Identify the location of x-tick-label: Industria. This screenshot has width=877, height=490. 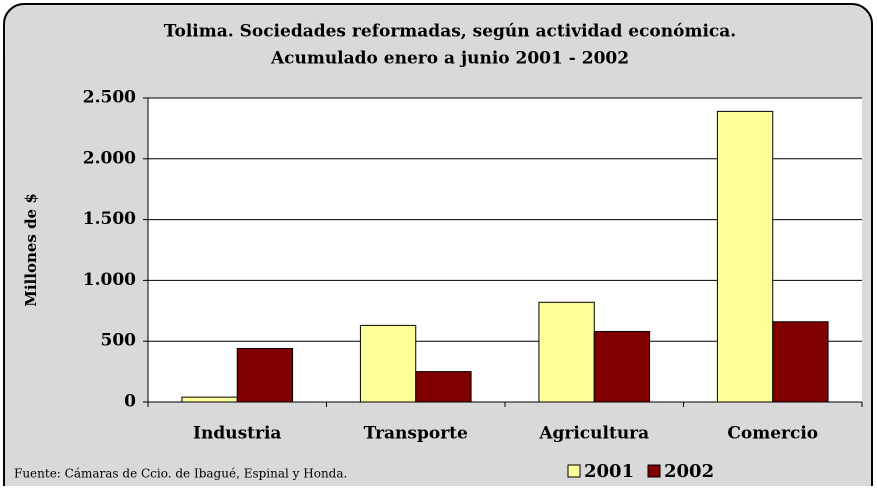
(237, 434).